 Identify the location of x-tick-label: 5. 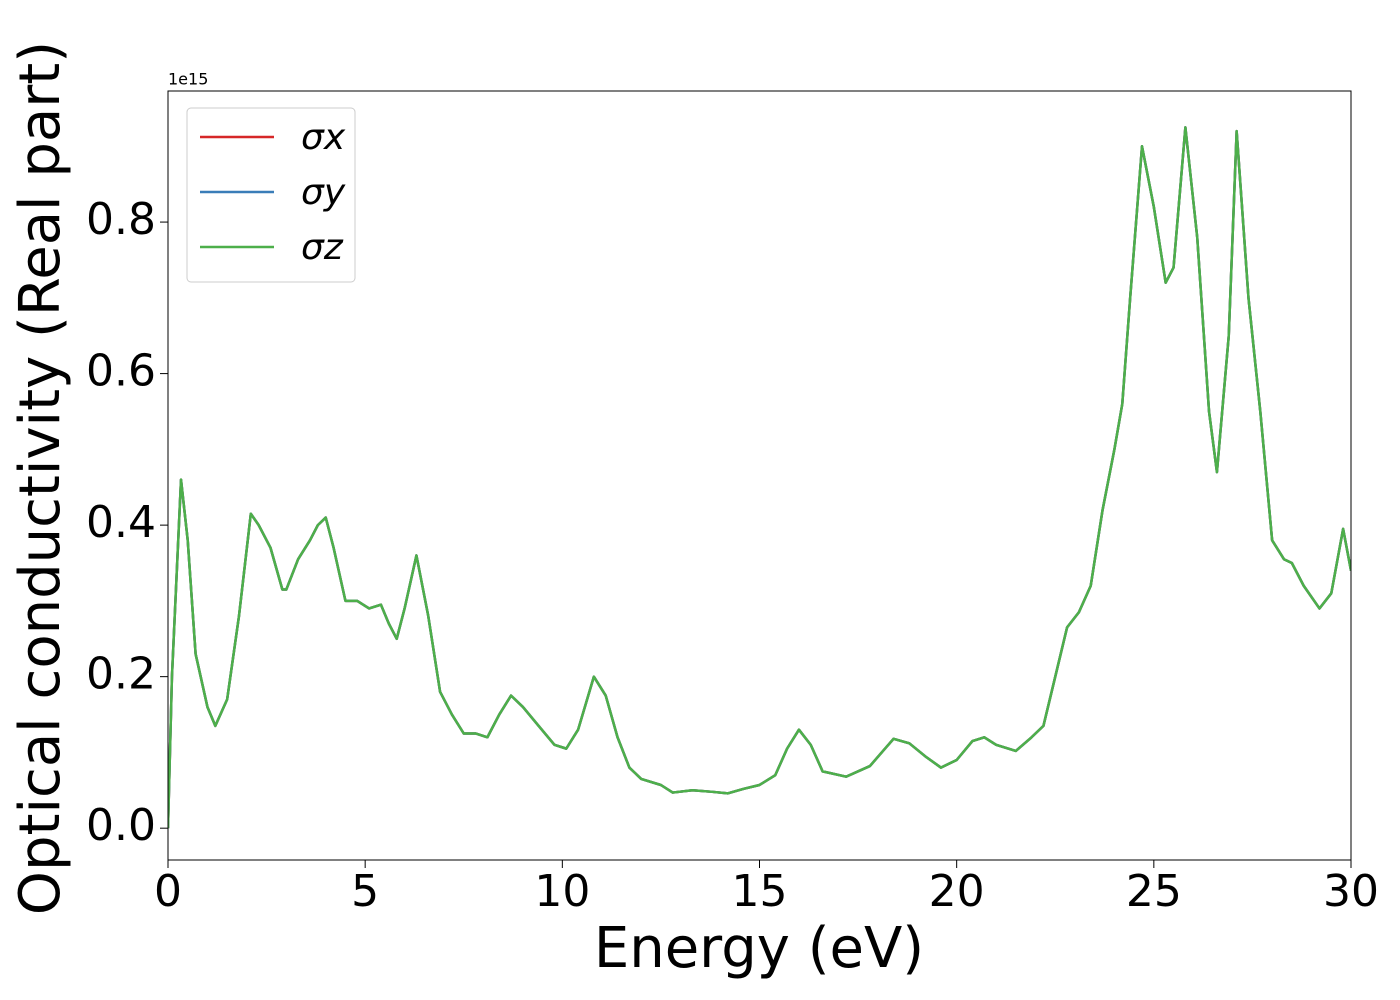
(365, 891).